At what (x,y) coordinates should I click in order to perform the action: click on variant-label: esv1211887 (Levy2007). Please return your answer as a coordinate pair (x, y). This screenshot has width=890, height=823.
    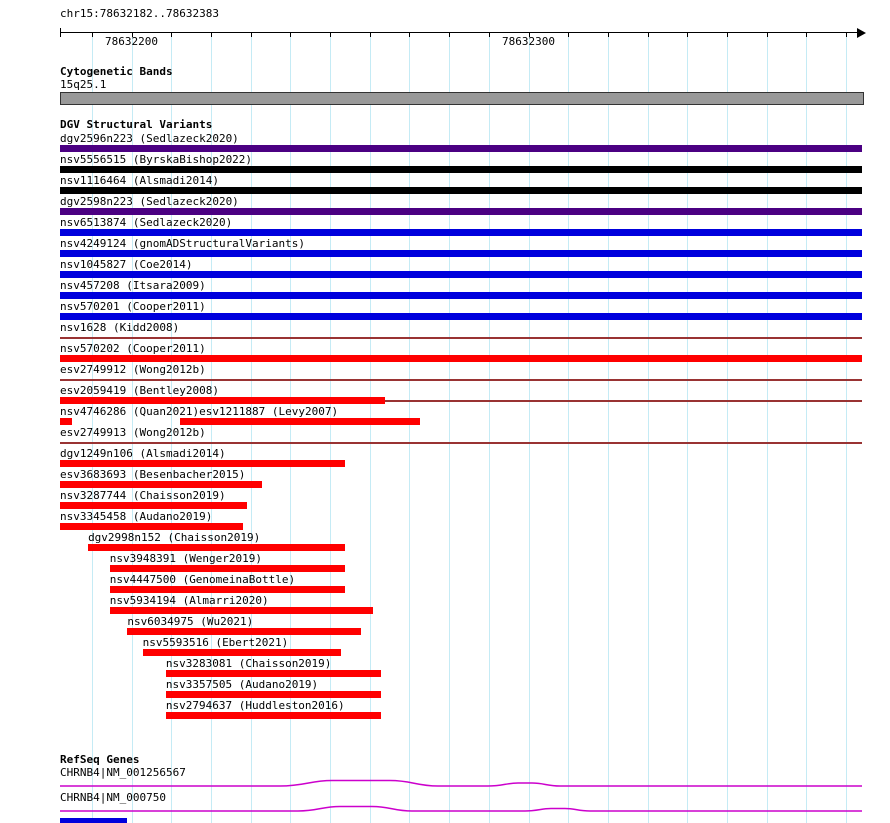
    Looking at the image, I should click on (269, 411).